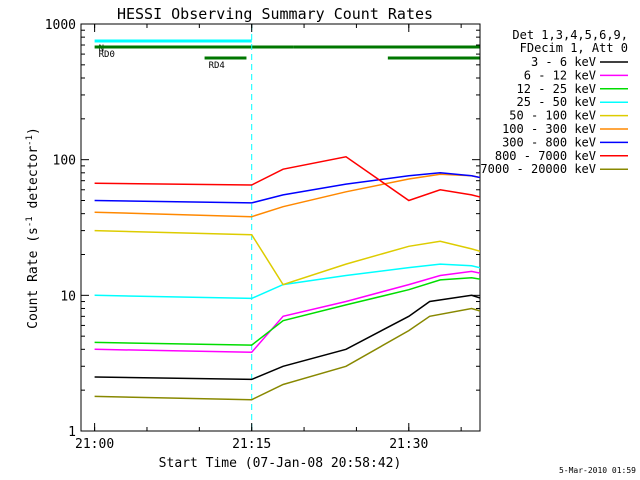 The width and height of the screenshot is (640, 480). What do you see at coordinates (251, 444) in the screenshot?
I see `x-tick-label: 21:15` at bounding box center [251, 444].